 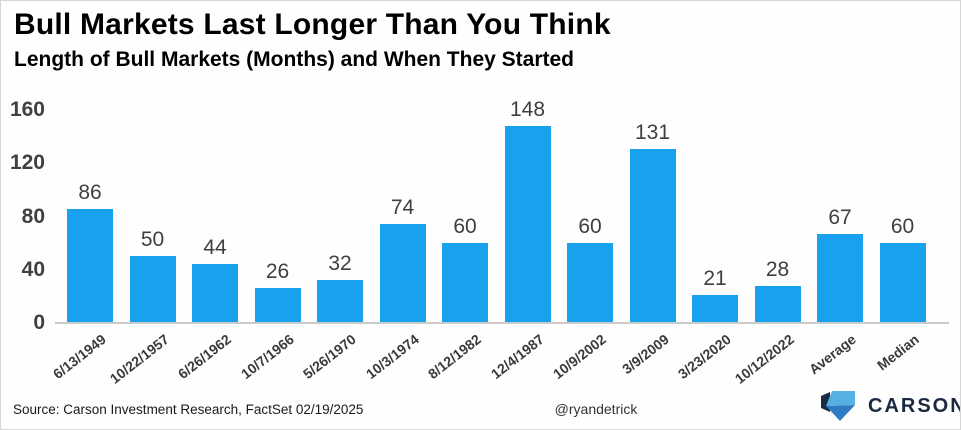 What do you see at coordinates (840, 217) in the screenshot?
I see `bar-value-label: 67` at bounding box center [840, 217].